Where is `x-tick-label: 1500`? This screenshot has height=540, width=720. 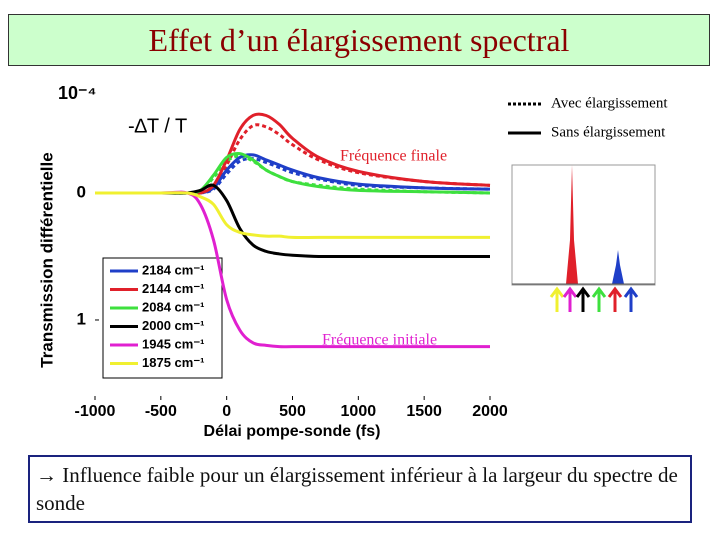
x-tick-label: 1500 is located at coordinates (424, 411).